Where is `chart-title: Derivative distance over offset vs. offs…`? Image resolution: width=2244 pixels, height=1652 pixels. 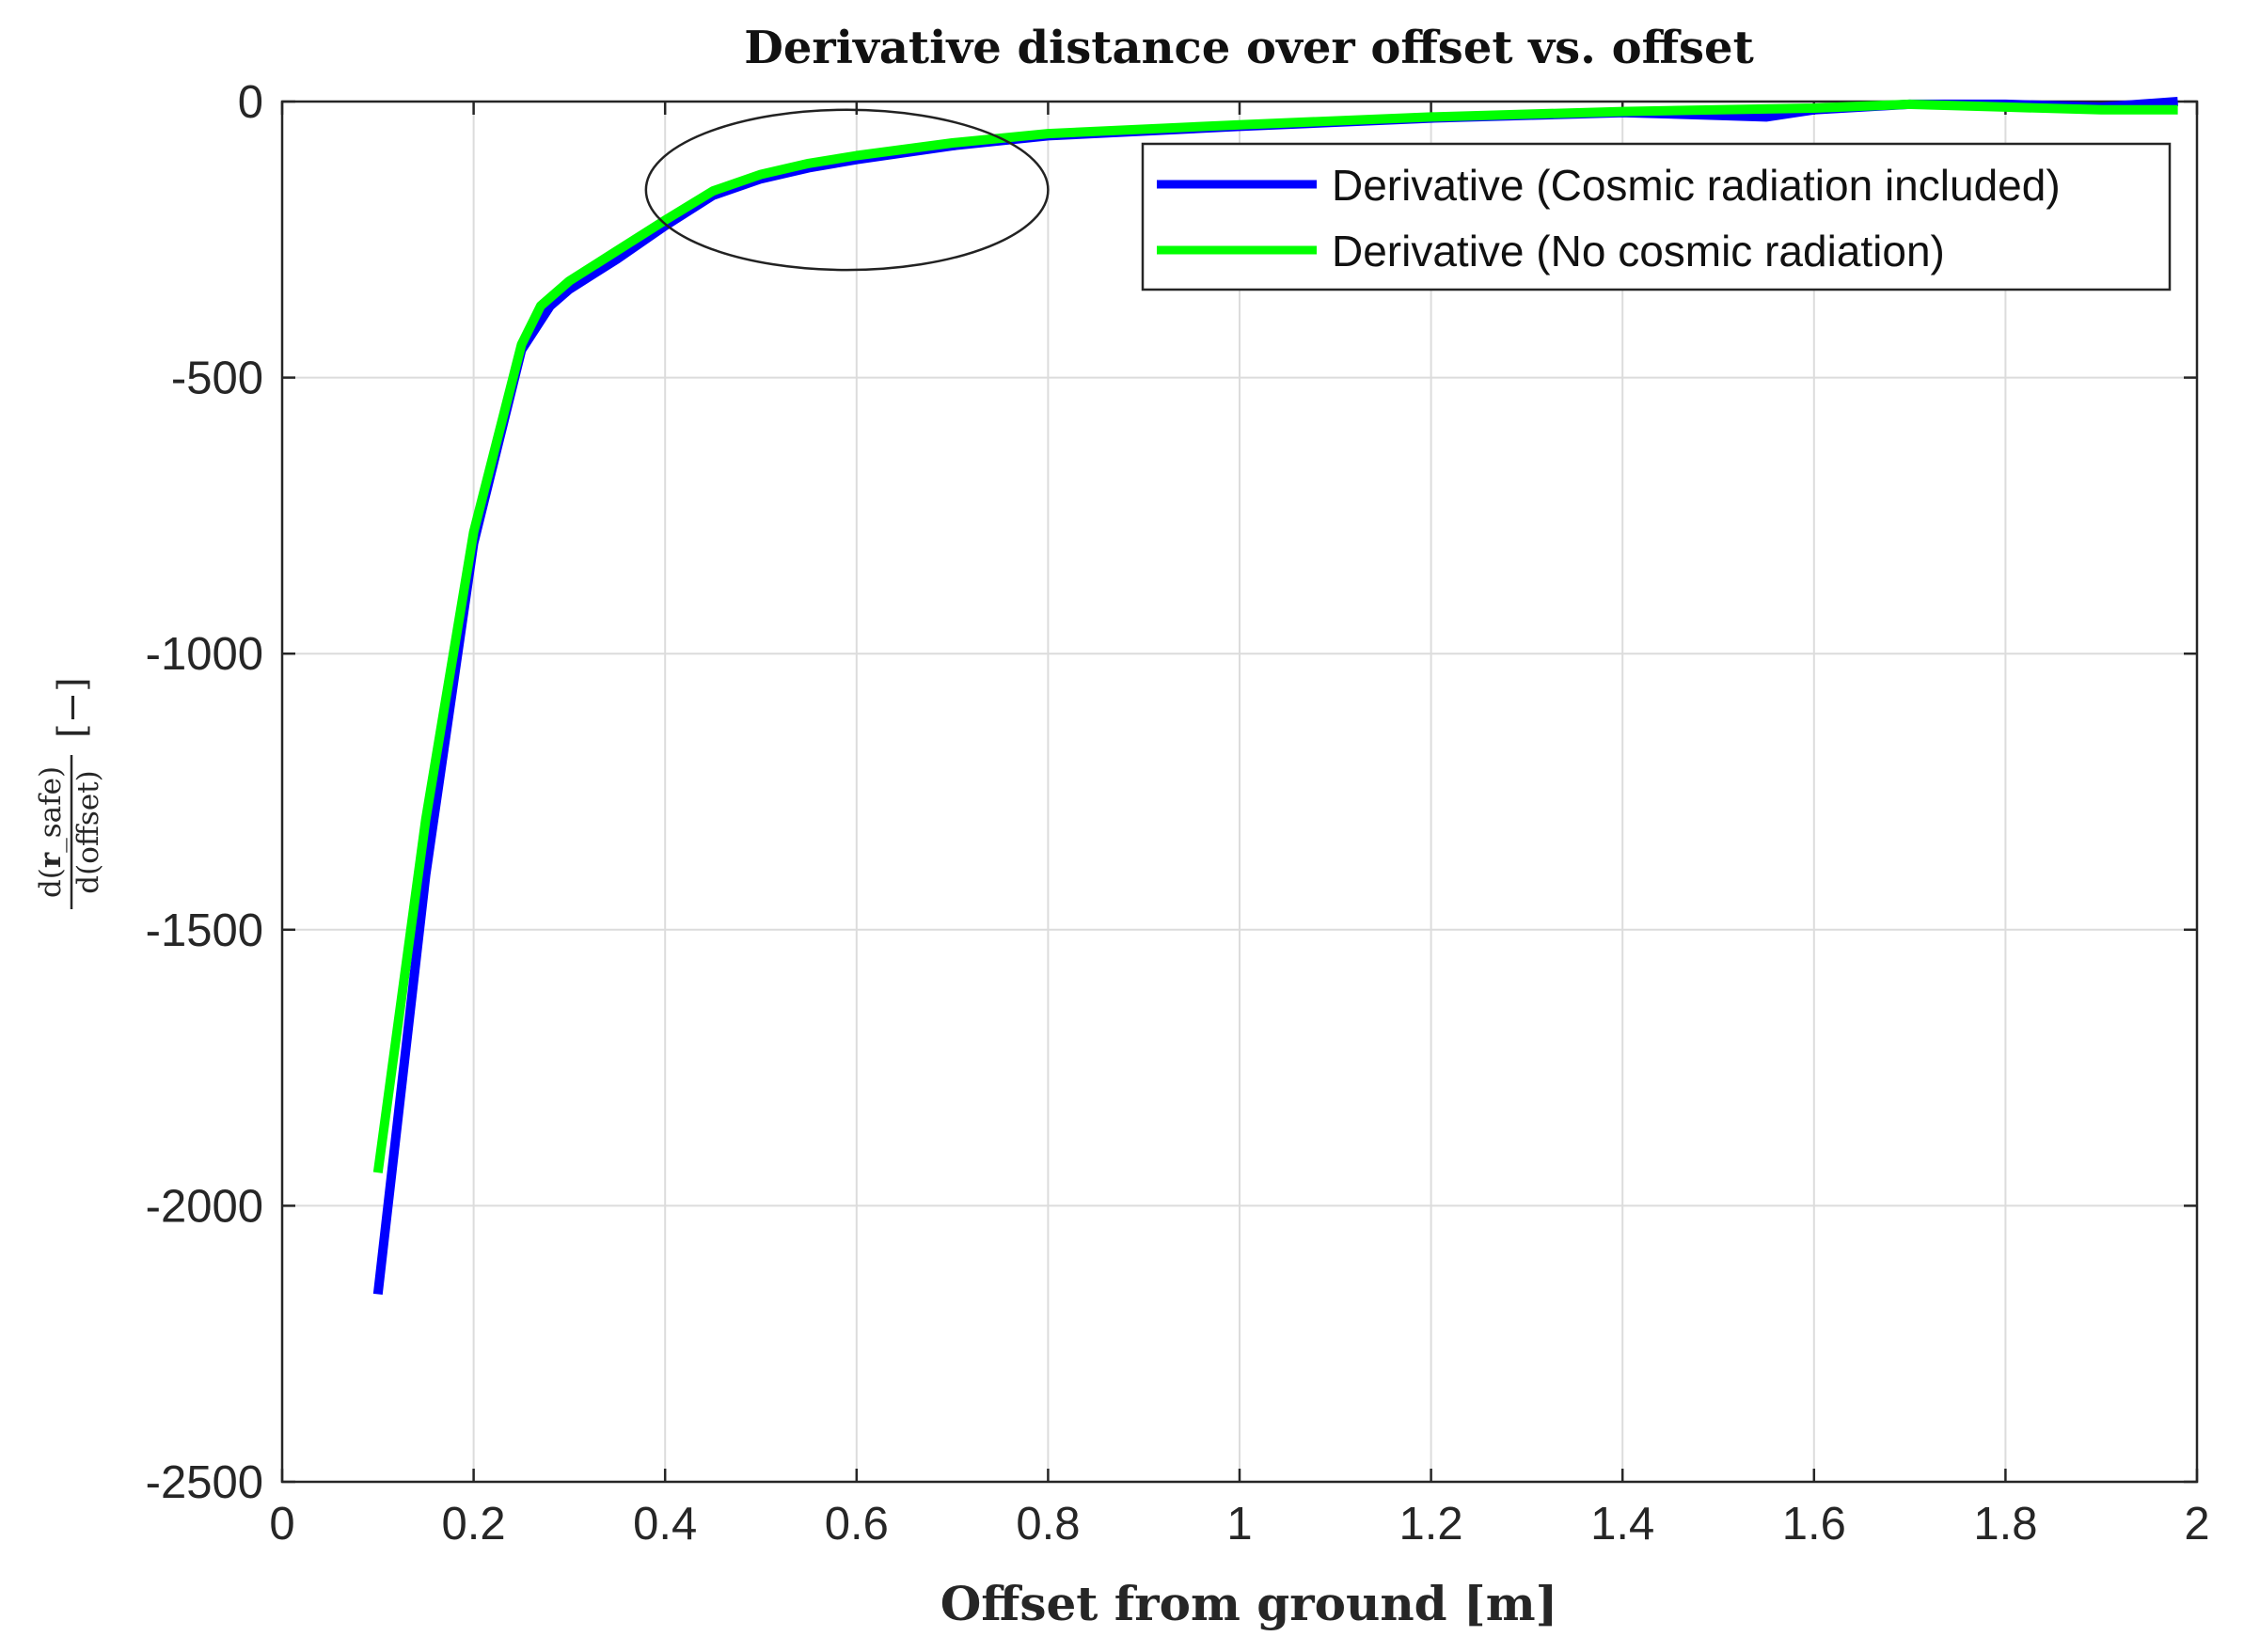 chart-title: Derivative distance over offset vs. offs… is located at coordinates (1248, 48).